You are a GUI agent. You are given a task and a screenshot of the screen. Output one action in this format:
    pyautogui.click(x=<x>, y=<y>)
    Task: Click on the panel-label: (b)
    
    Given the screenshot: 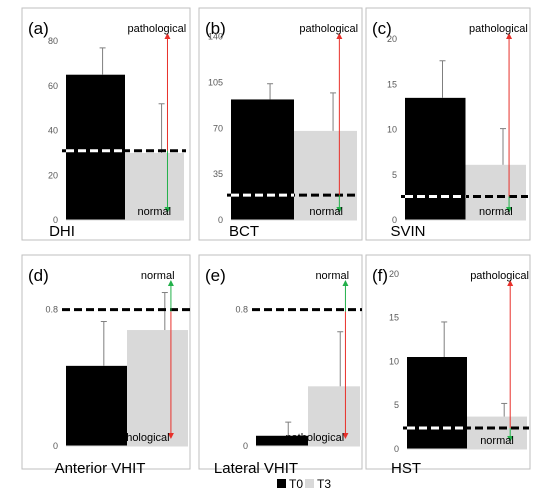 What is the action you would take?
    pyautogui.click(x=215, y=28)
    